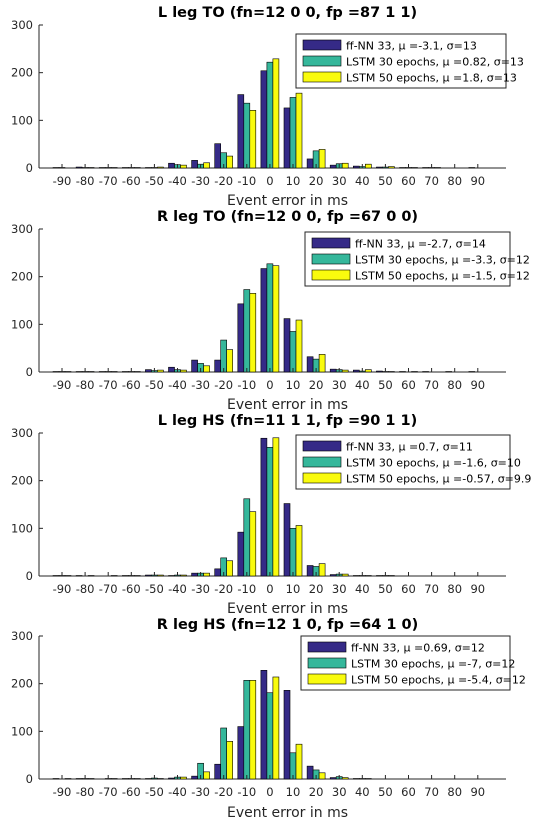  I want to click on y-tick-label: 200, so click(22, 277).